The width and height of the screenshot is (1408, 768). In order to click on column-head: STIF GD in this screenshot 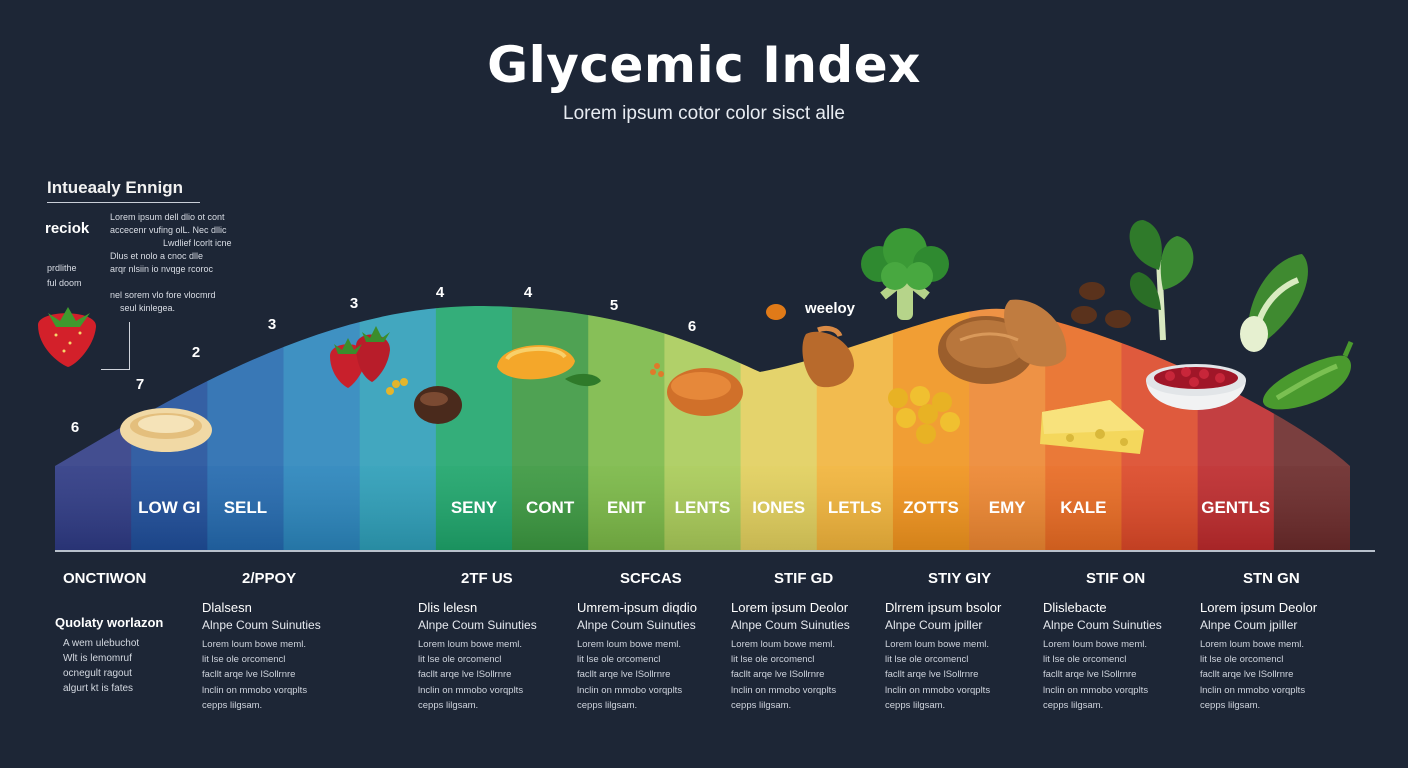, I will do `click(804, 578)`.